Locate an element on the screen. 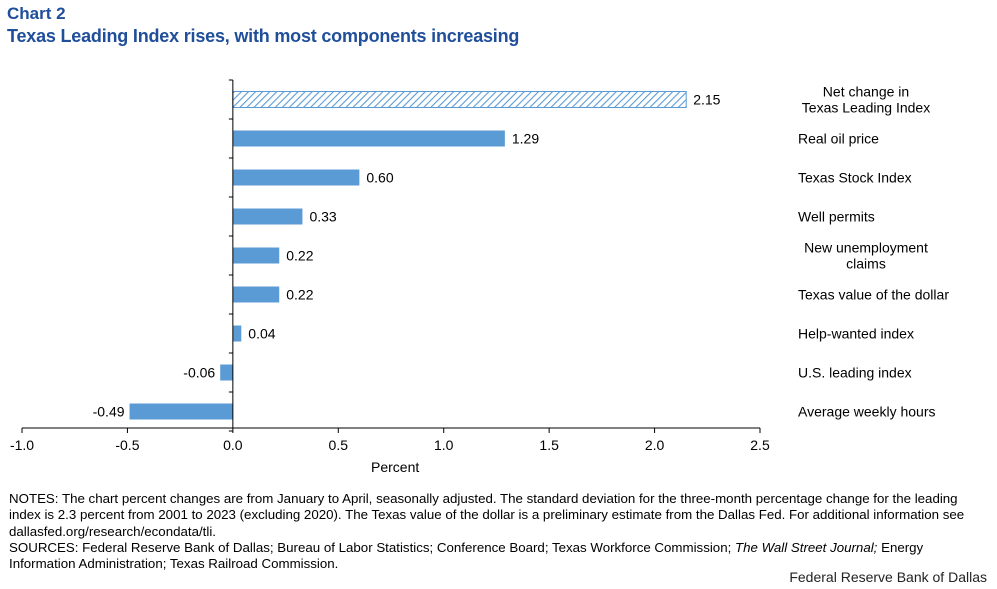  source-credit: Federal Reserve Bank of Dallas is located at coordinates (888, 577).